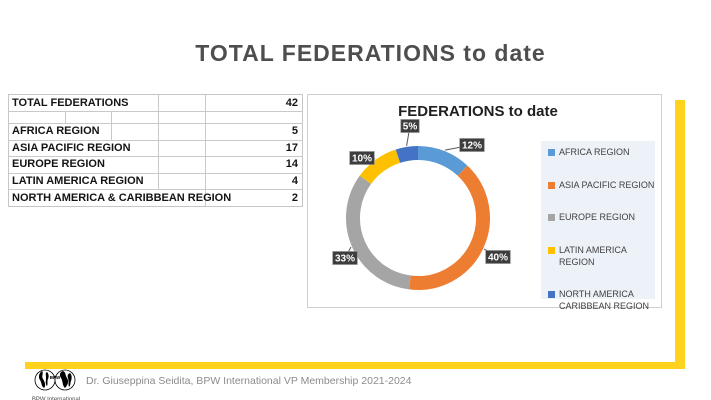 This screenshot has width=711, height=400. I want to click on legend-item: NORTH AMERICA CARIBBEAN REGION, so click(601, 300).